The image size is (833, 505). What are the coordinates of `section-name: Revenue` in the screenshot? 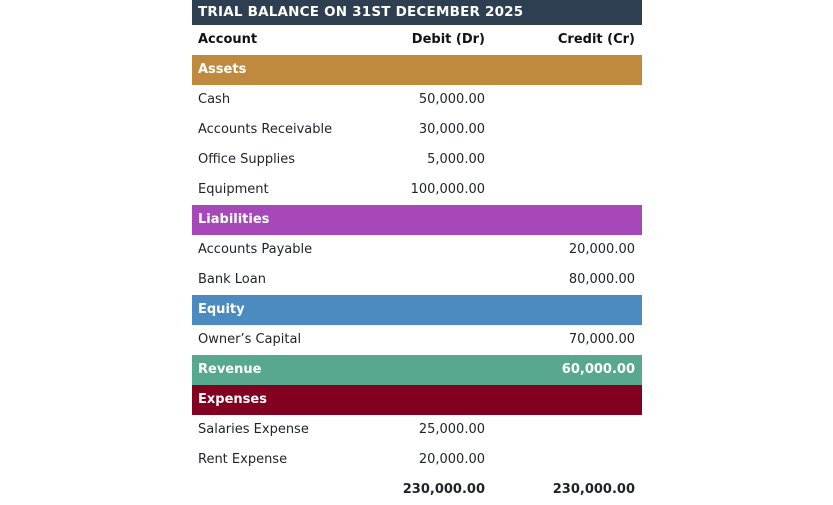 It's located at (230, 369).